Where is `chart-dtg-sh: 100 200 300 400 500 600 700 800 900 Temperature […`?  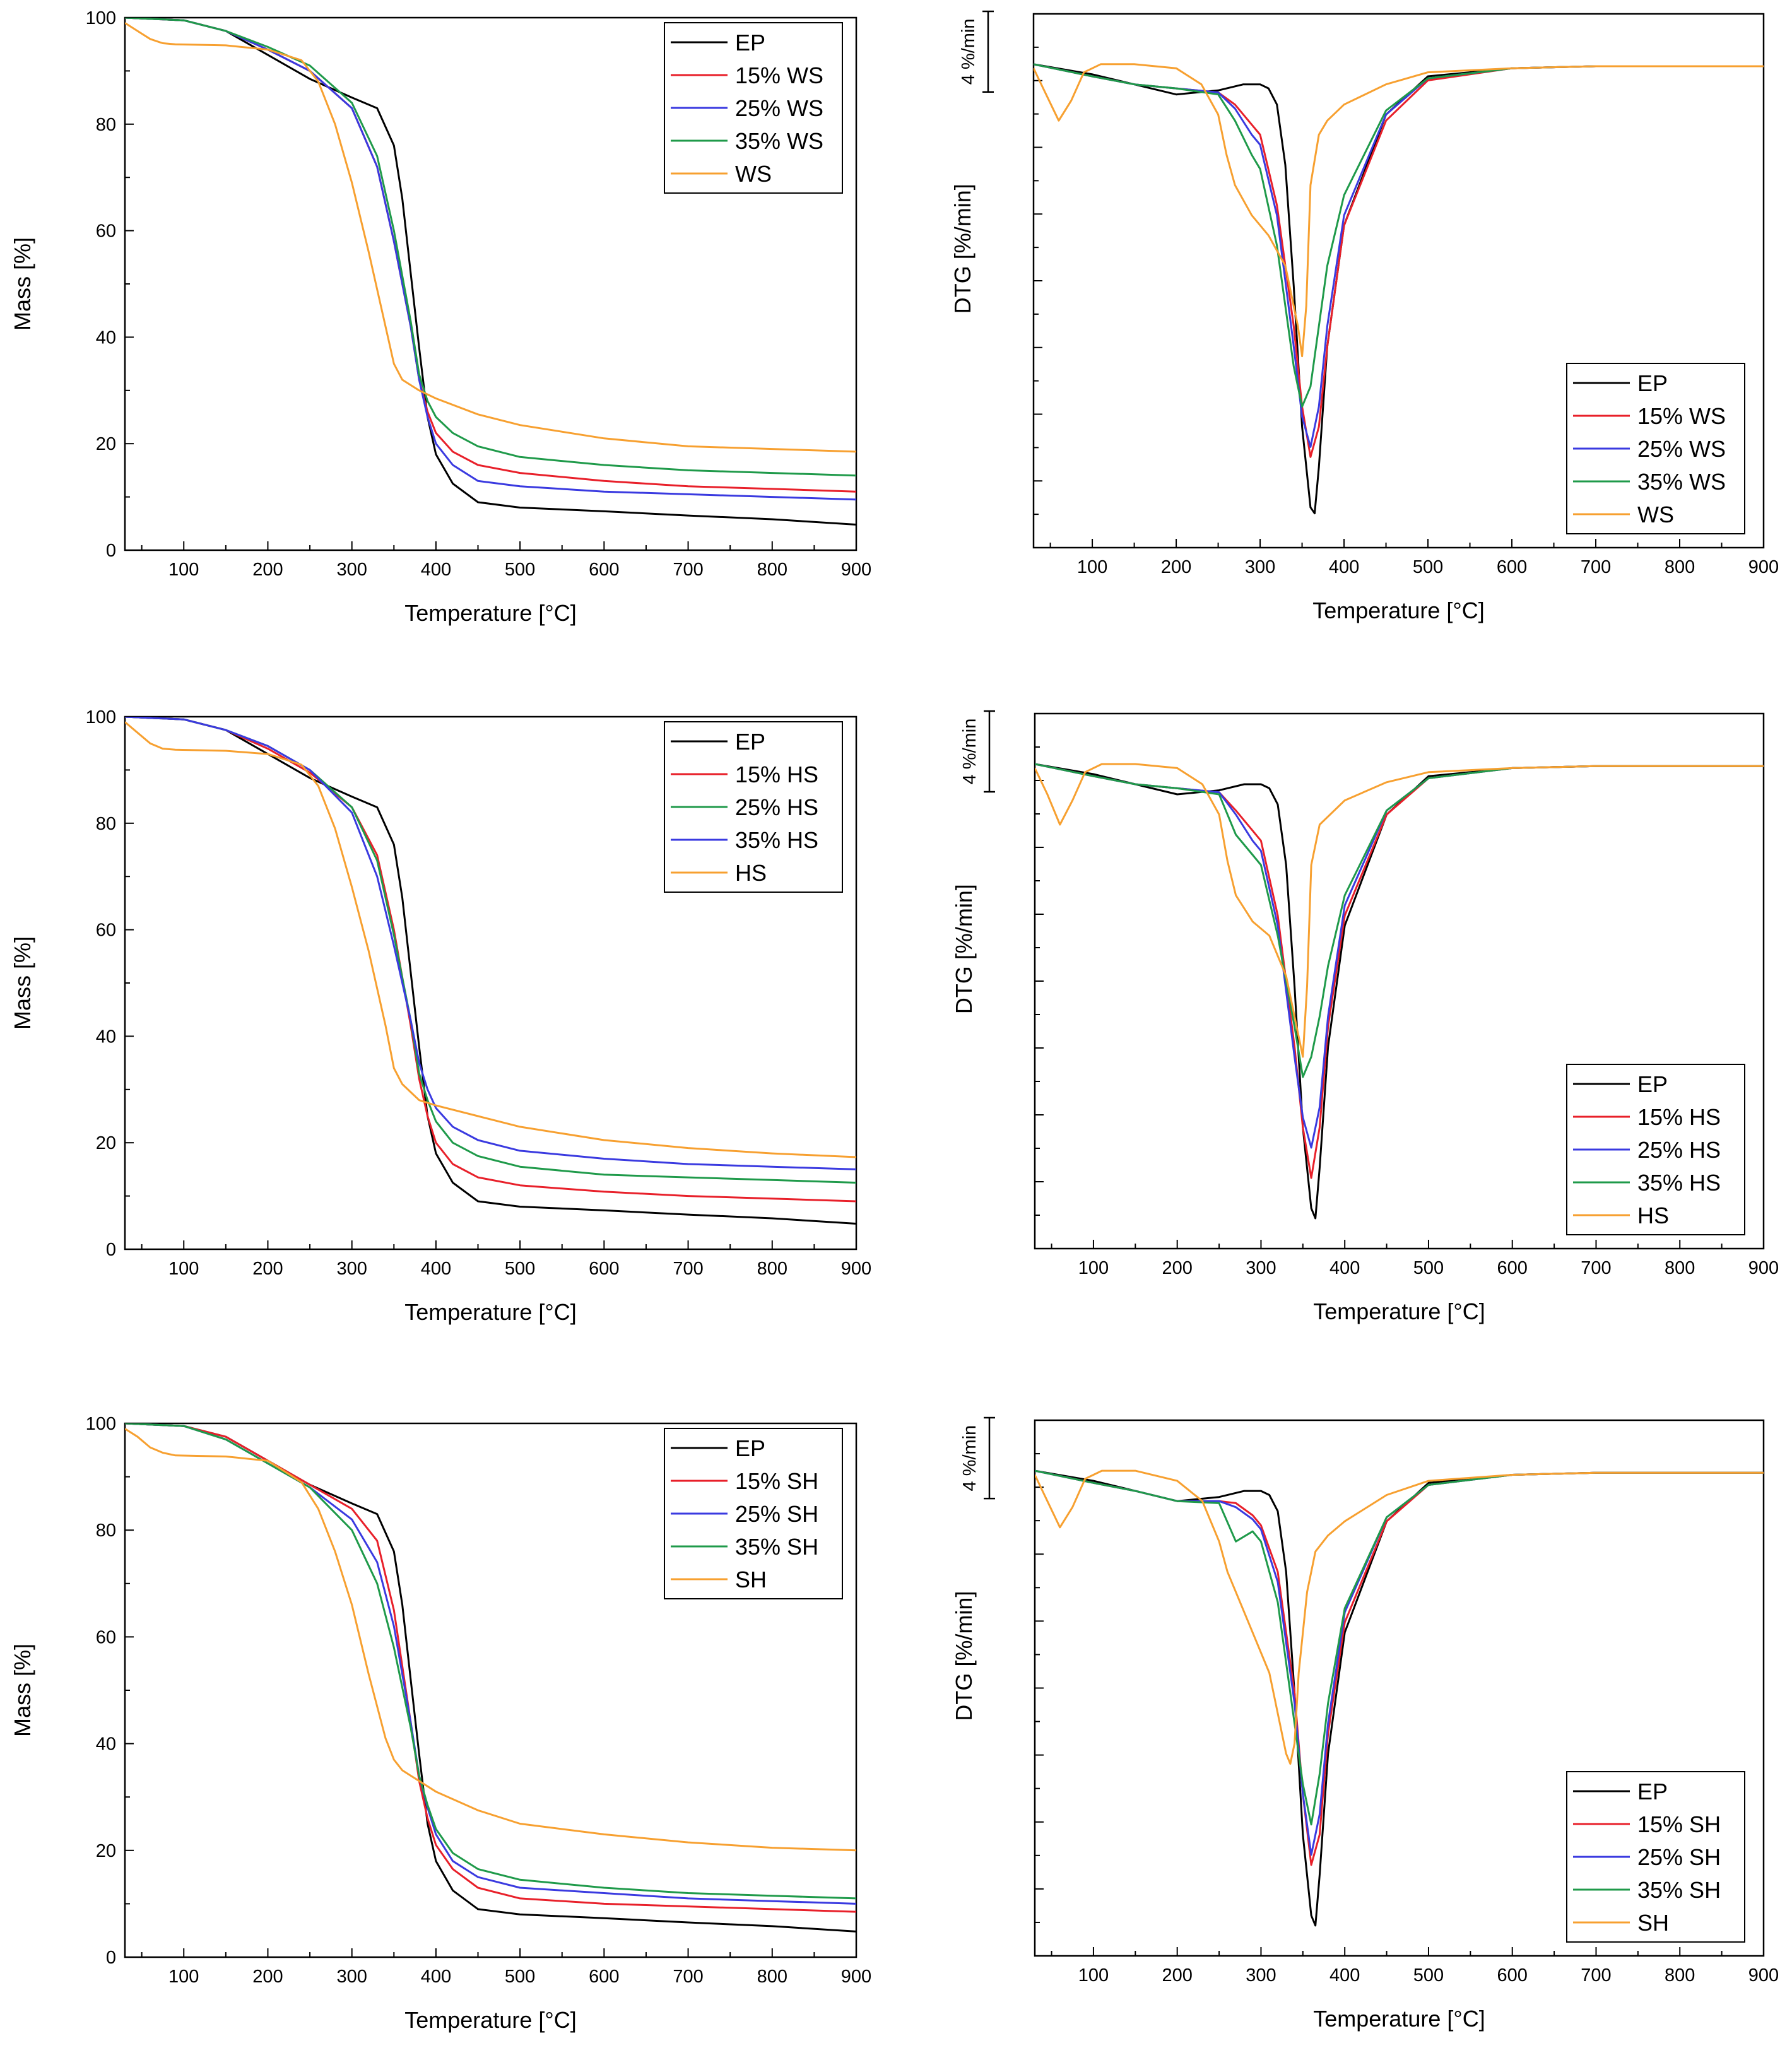
chart-dtg-sh: 100 200 300 400 500 600 700 800 900 Temperature [… is located at coordinates (1365, 1724).